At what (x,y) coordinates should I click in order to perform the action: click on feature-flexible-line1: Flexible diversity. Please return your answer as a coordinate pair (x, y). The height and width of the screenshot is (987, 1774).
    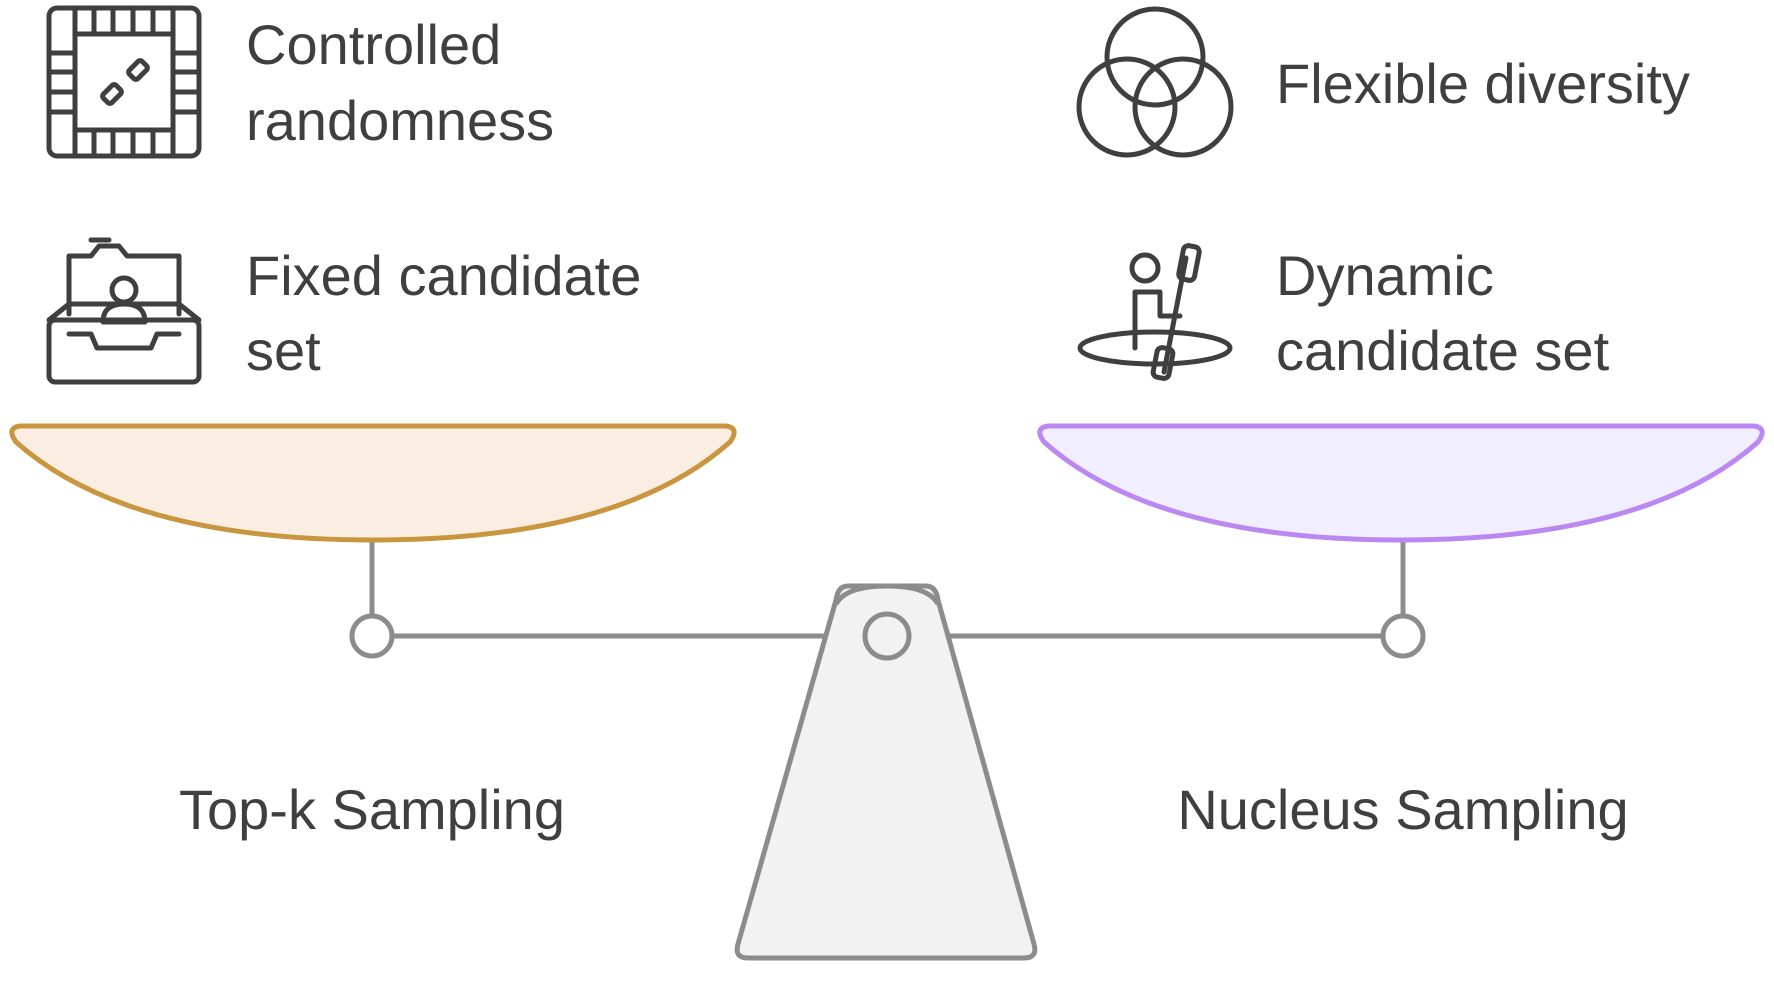
    Looking at the image, I should click on (1483, 83).